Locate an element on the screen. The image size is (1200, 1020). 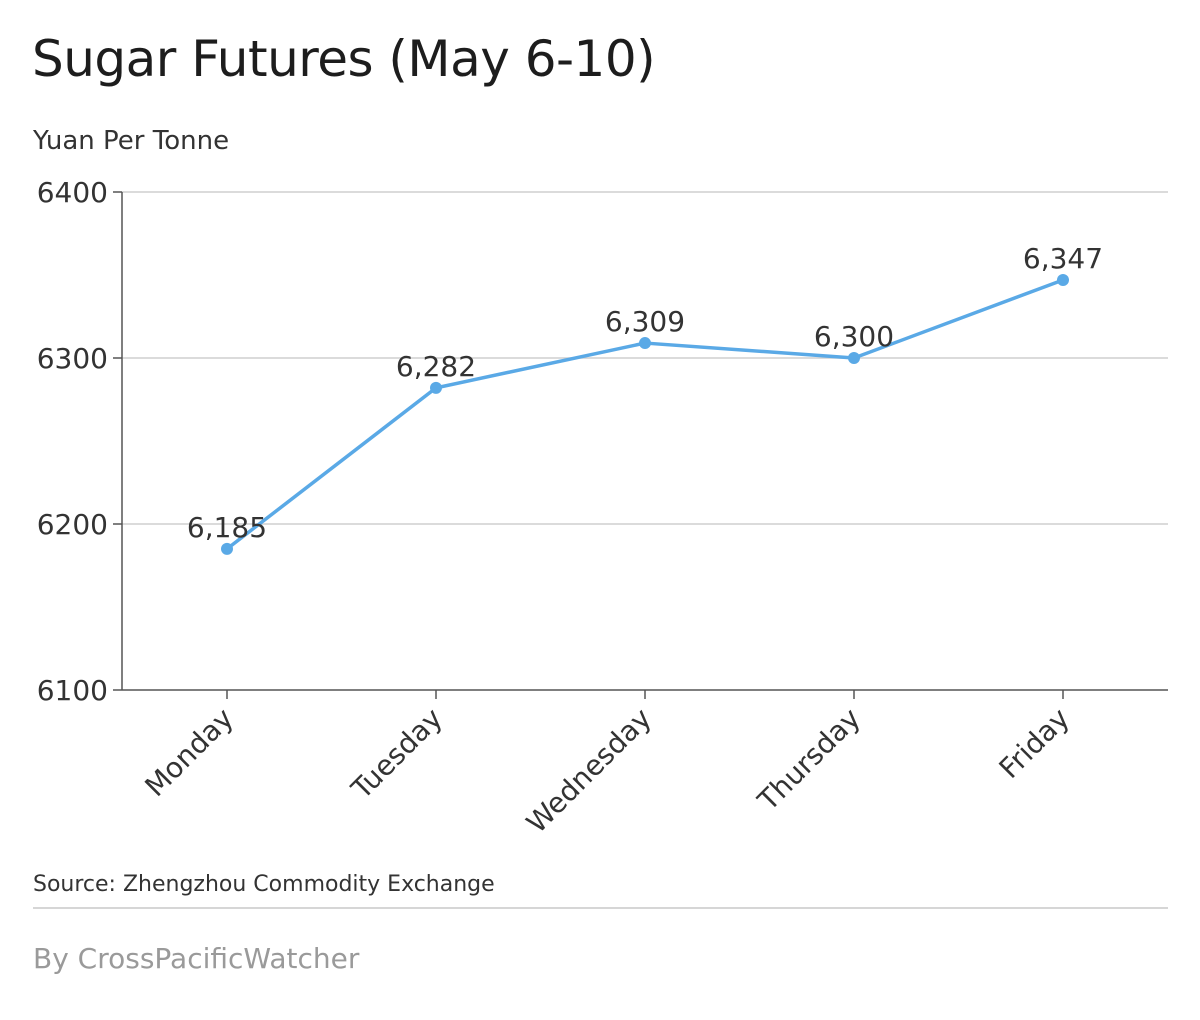
data-label: 6,309 is located at coordinates (645, 321).